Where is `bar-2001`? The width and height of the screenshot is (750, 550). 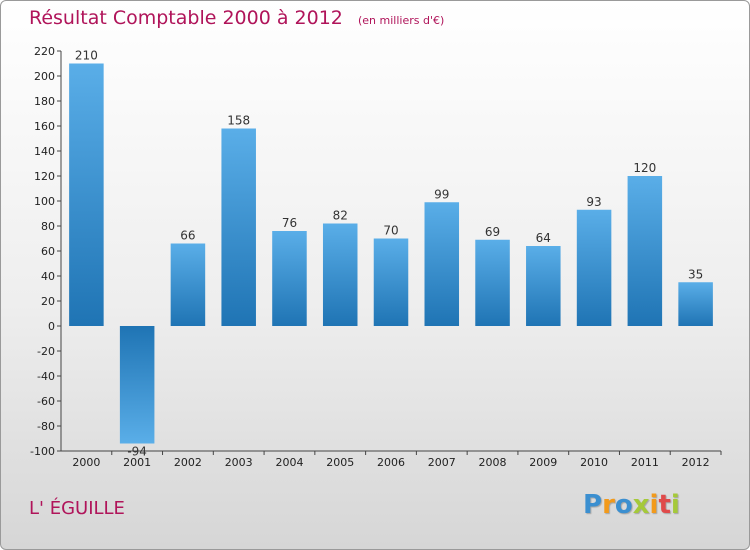 bar-2001 is located at coordinates (137, 385).